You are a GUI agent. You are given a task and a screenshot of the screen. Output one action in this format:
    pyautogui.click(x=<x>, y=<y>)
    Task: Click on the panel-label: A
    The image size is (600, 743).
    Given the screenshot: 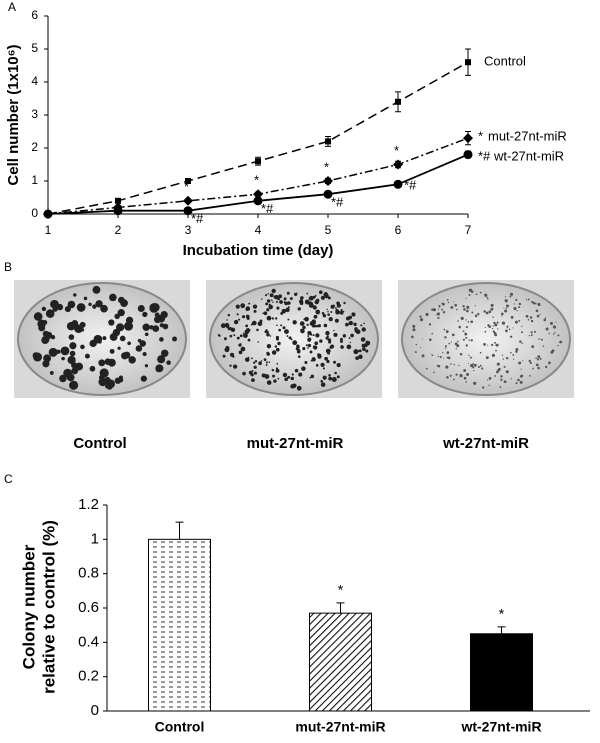 What is the action you would take?
    pyautogui.click(x=12, y=7)
    